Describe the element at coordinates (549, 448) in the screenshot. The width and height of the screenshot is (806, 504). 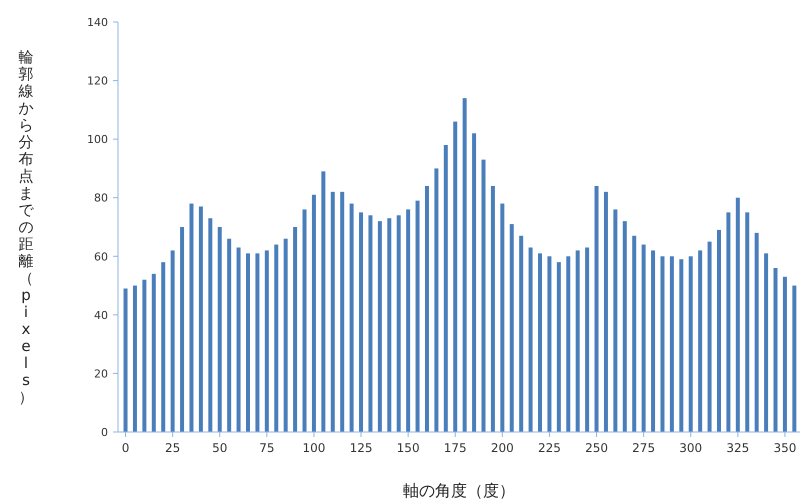
I see `x-tick-label: 225` at that location.